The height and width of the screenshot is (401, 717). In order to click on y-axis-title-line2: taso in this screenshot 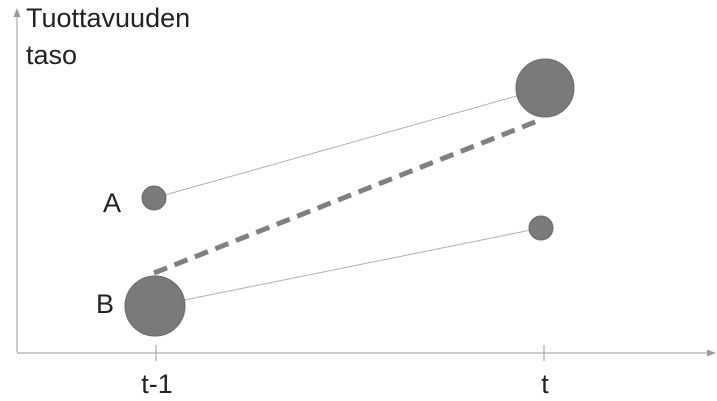, I will do `click(51, 55)`.